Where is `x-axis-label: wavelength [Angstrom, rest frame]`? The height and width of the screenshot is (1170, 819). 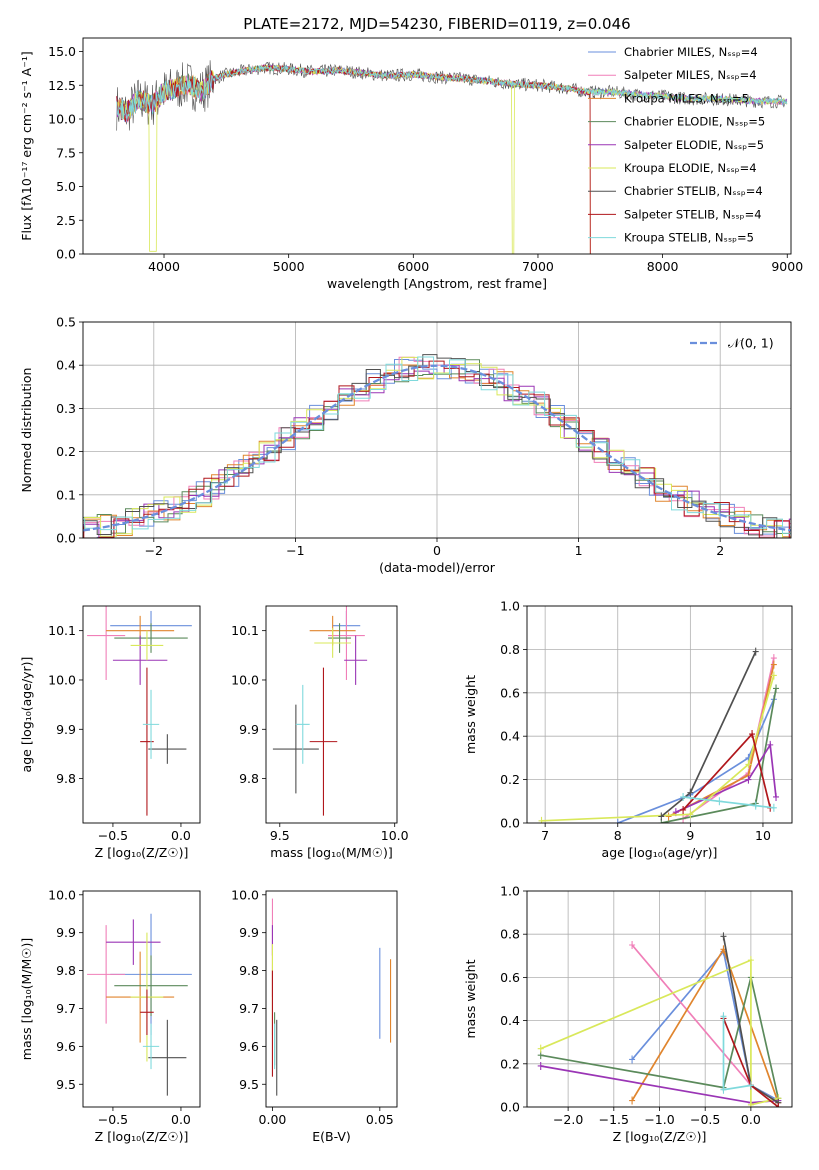 x-axis-label: wavelength [Angstrom, rest frame] is located at coordinates (437, 283).